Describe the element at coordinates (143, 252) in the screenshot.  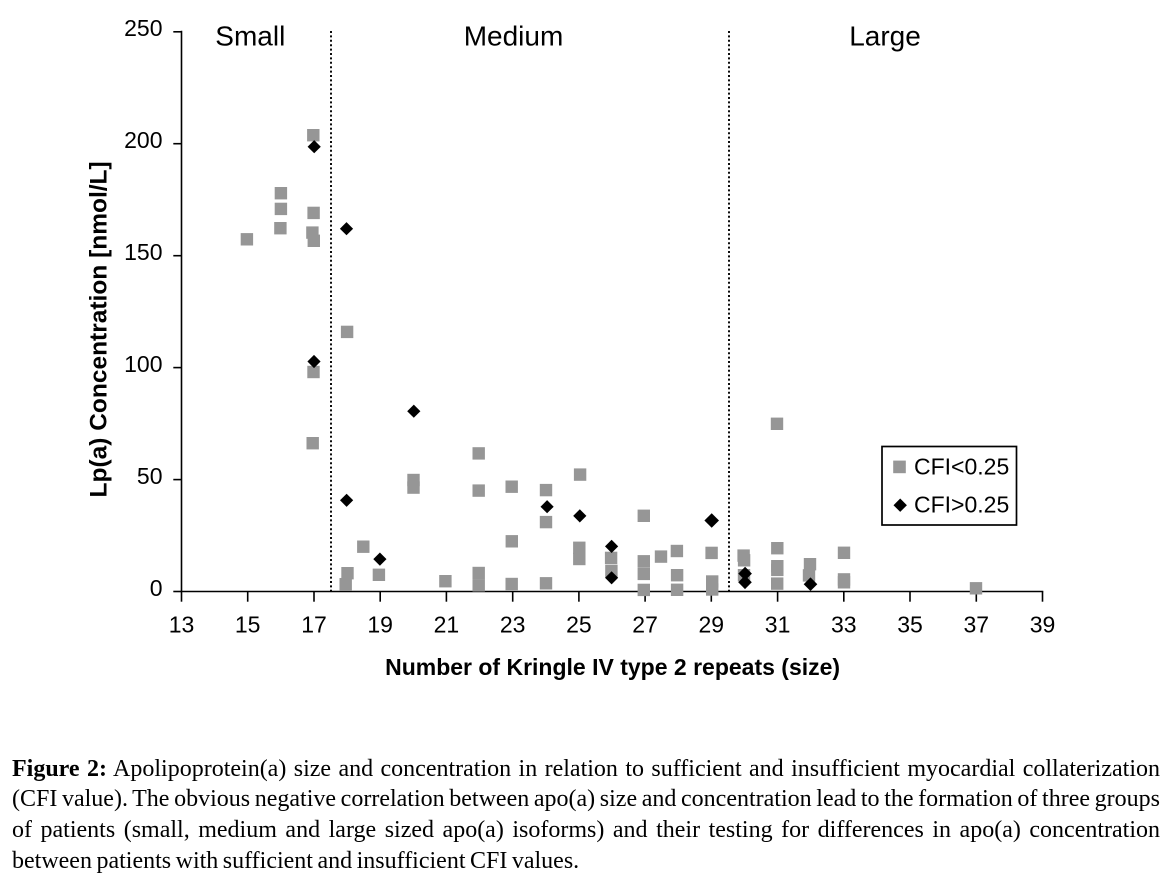
I see `svg-text: 150` at that location.